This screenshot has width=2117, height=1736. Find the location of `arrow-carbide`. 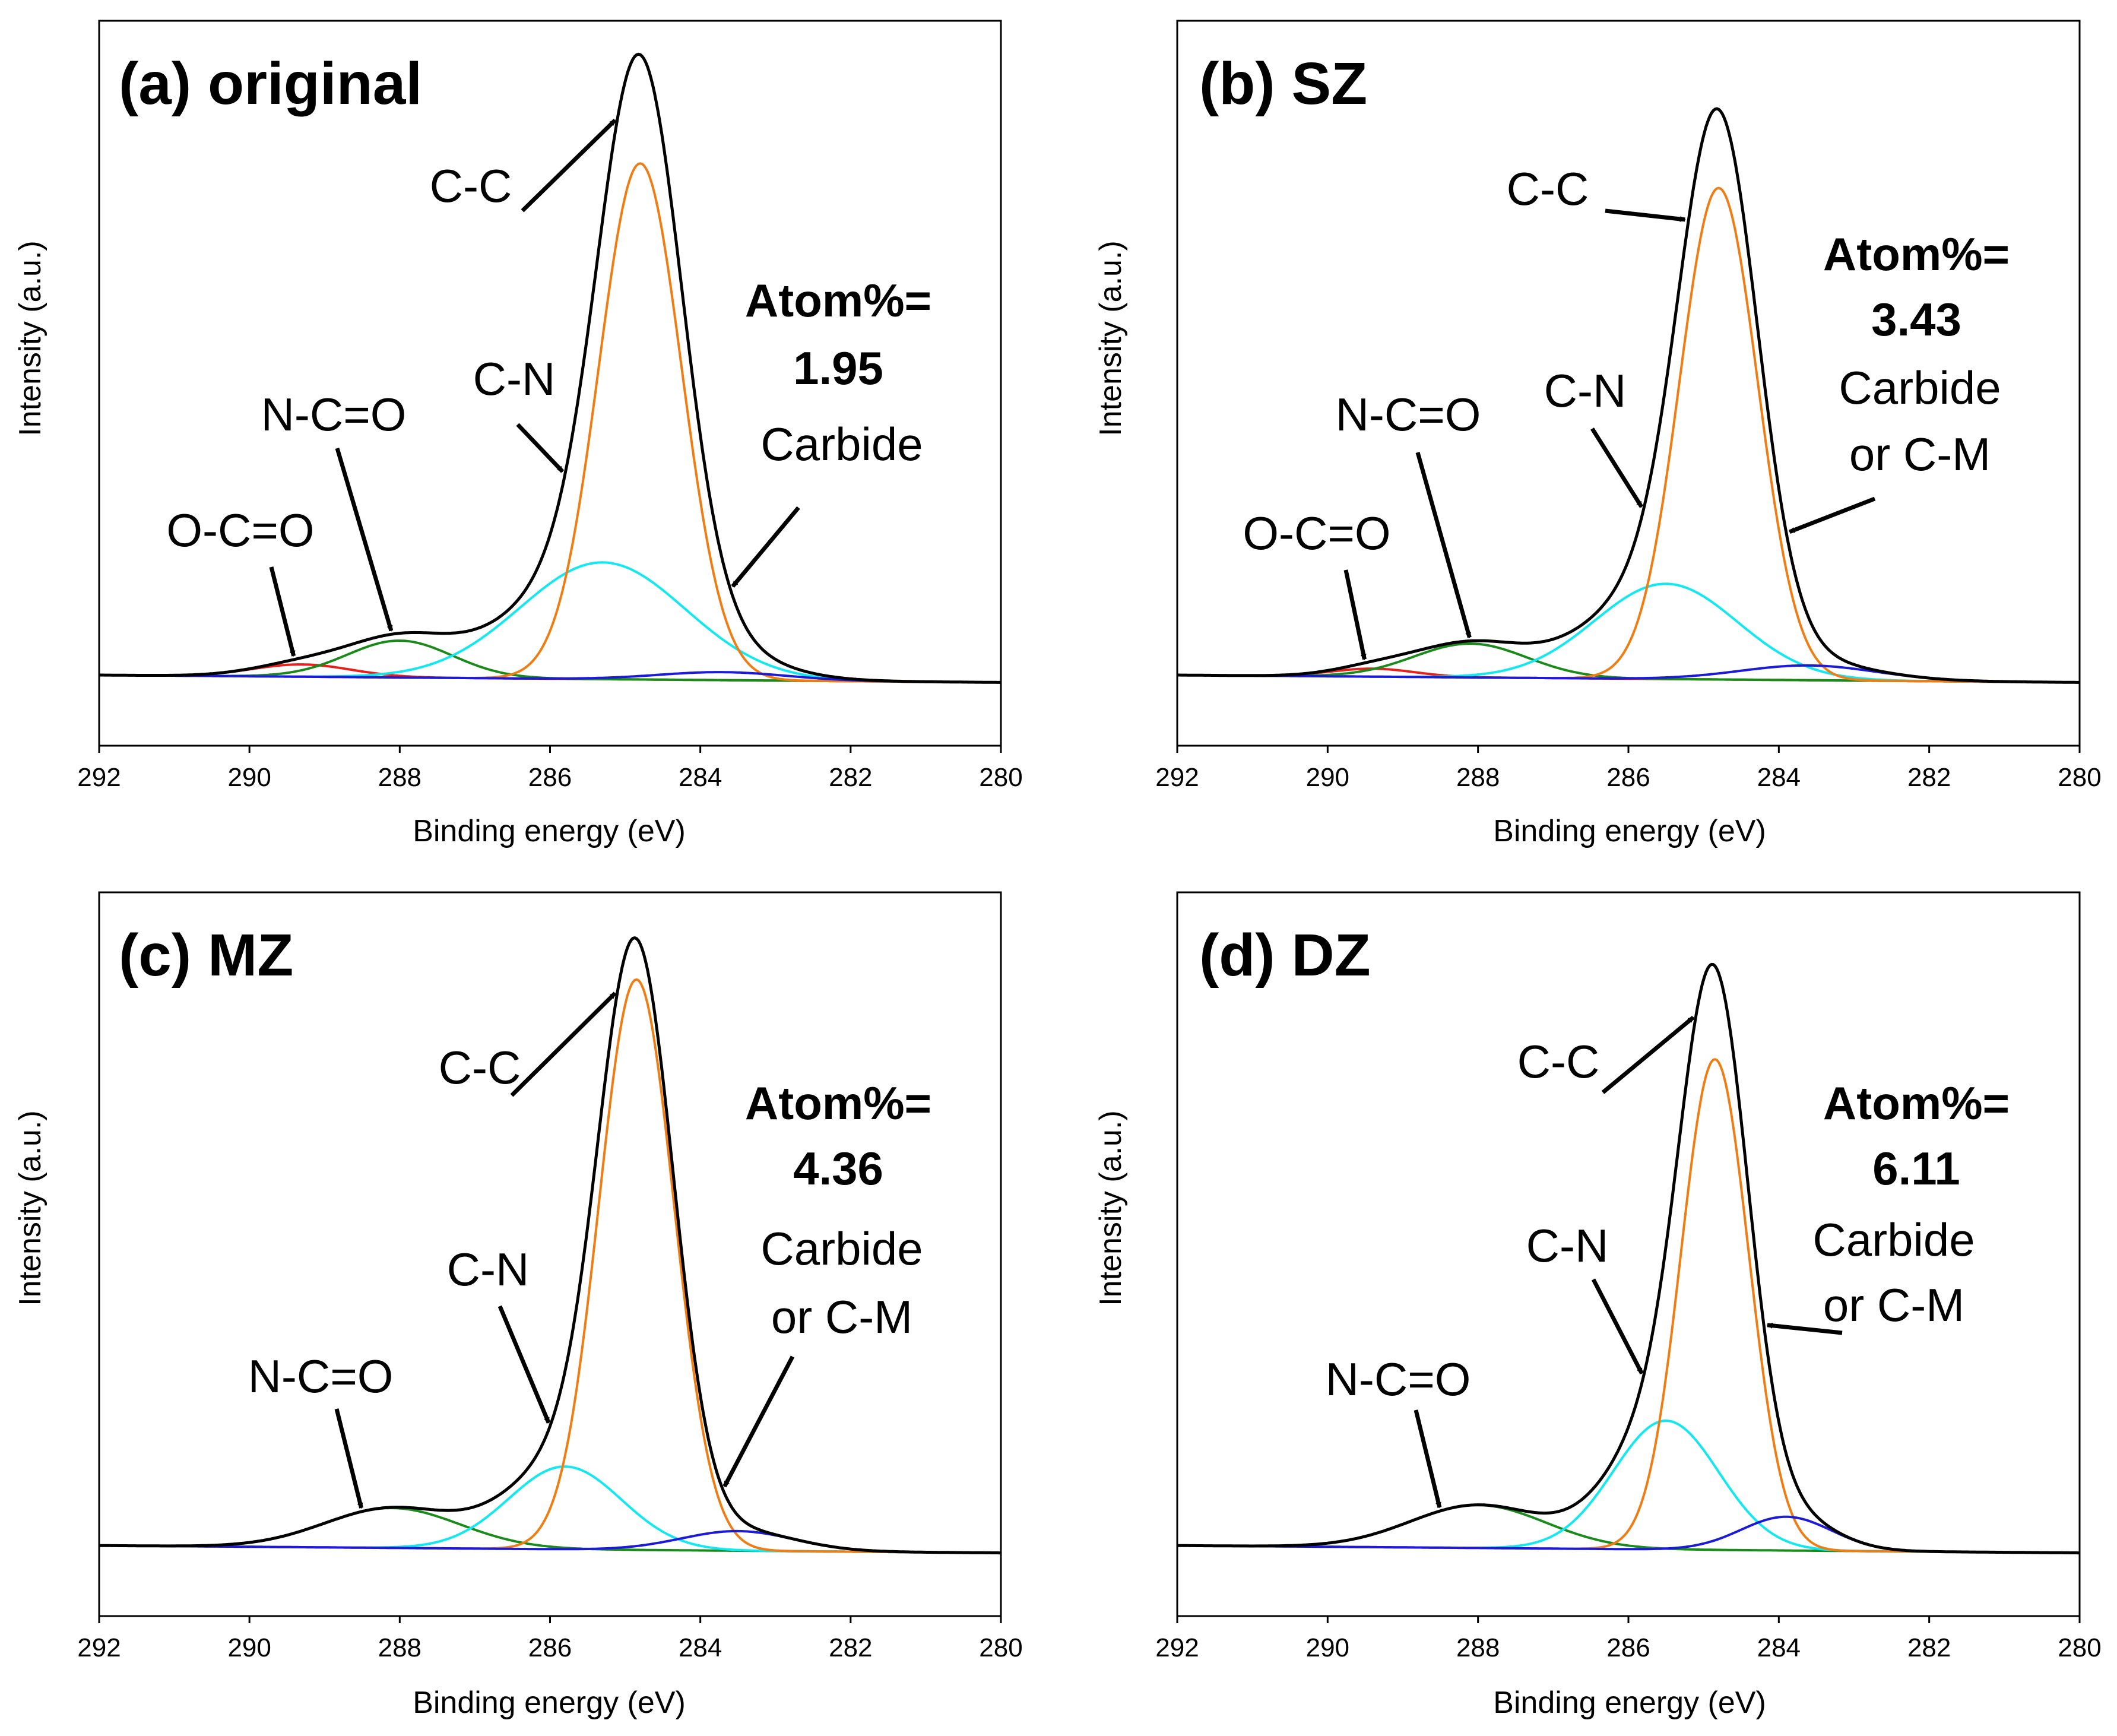

arrow-carbide is located at coordinates (766, 547).